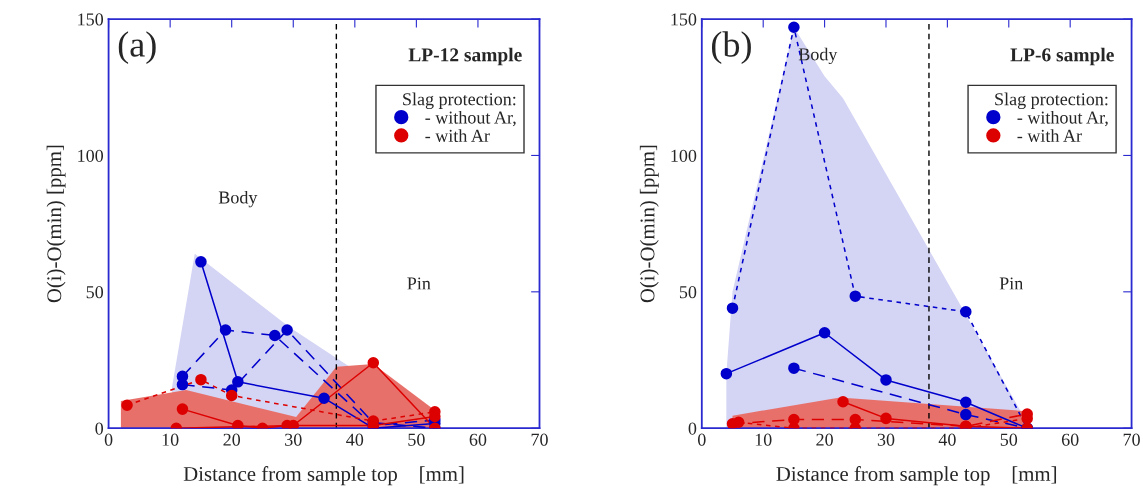 The image size is (1143, 502). What do you see at coordinates (731, 48) in the screenshot?
I see `chart-title: (b)` at bounding box center [731, 48].